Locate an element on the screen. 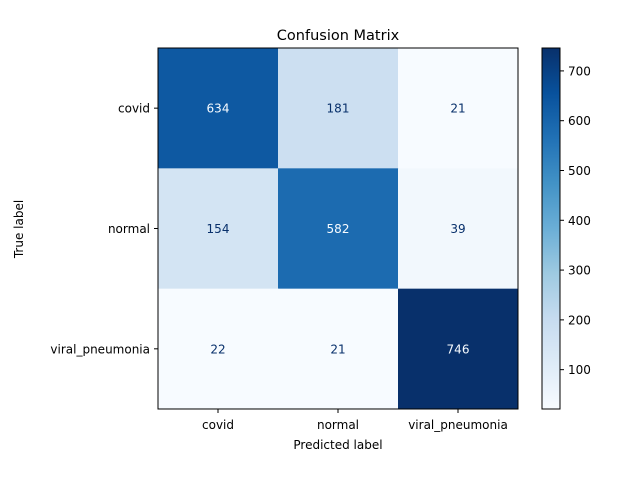  colorbar-tick-label: 200 is located at coordinates (579, 320).